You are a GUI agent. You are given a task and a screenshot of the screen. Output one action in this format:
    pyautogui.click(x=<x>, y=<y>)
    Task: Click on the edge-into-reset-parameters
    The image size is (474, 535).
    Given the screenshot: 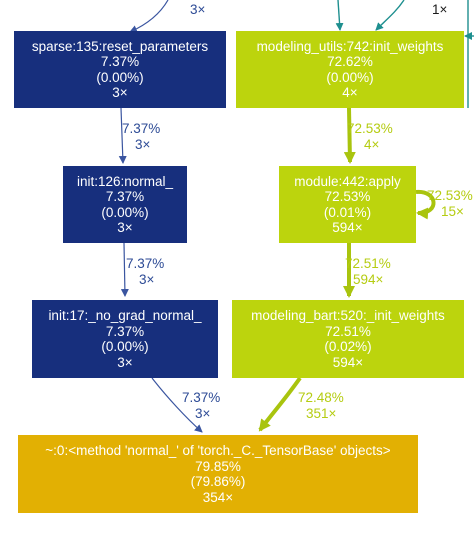 What is the action you would take?
    pyautogui.click(x=149, y=16)
    